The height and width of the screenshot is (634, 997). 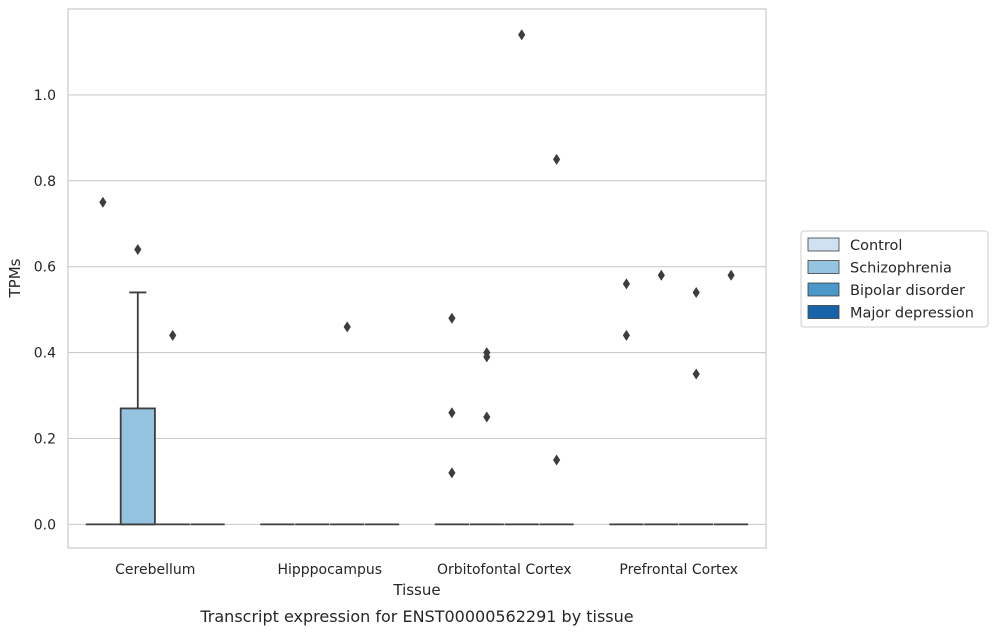 I want to click on x-tick-label: Hipppocampus, so click(x=329, y=570).